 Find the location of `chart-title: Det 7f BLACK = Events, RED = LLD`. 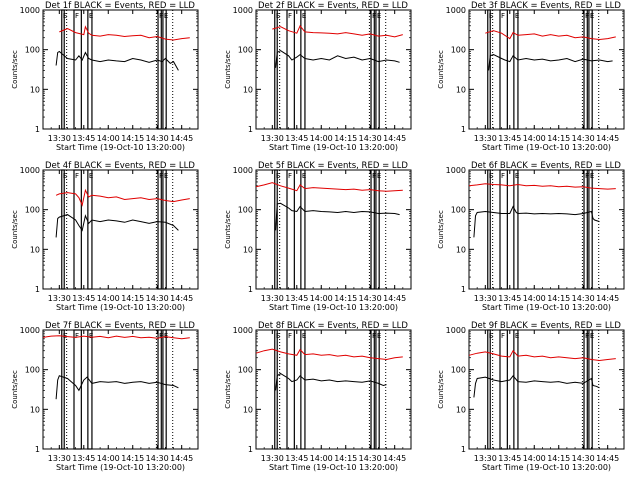

chart-title: Det 7f BLACK = Events, RED = LLD is located at coordinates (120, 326).